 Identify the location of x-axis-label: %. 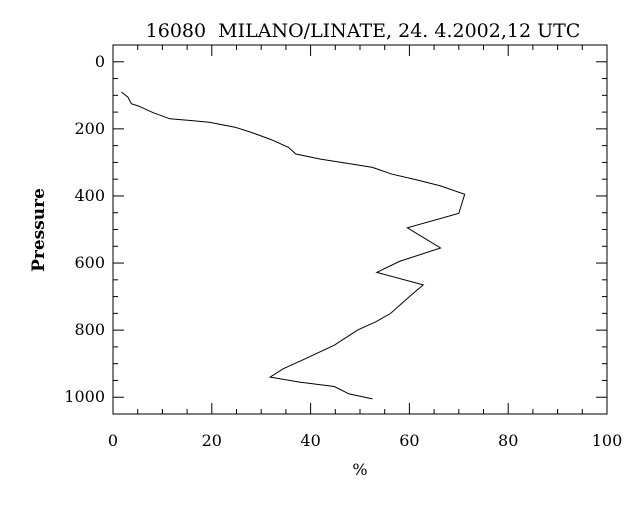
(359, 469).